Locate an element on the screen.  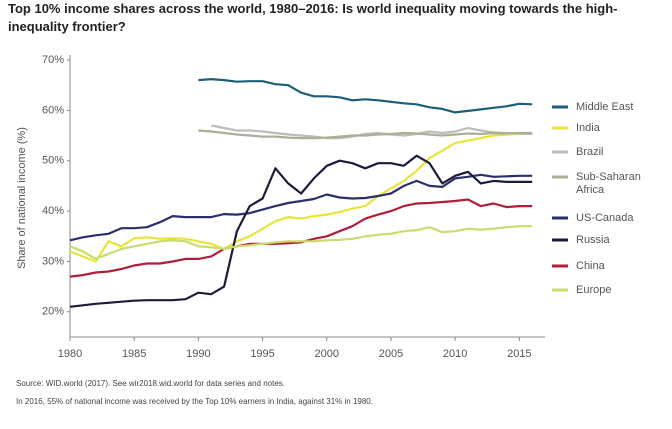
x-tick-label: 2015 is located at coordinates (519, 354).